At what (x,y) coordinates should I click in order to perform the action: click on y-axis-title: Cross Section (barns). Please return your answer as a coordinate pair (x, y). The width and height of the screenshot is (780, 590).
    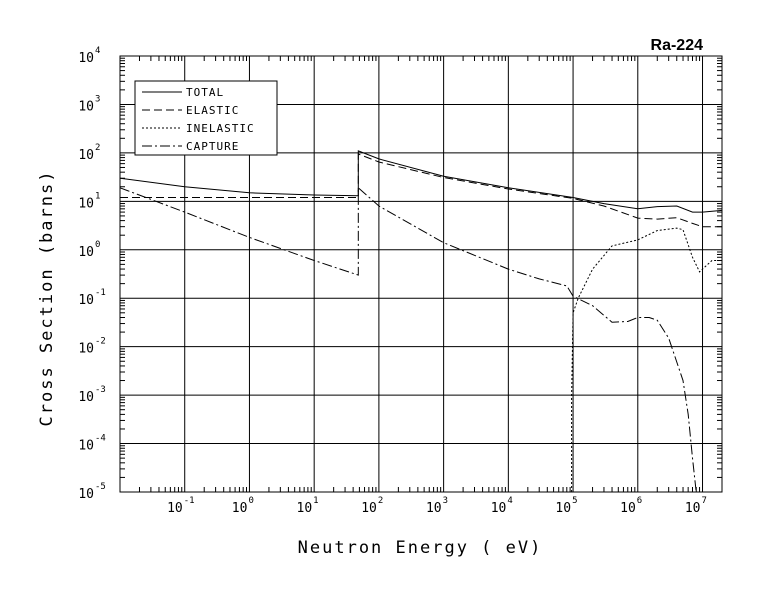
    Looking at the image, I should click on (47, 298).